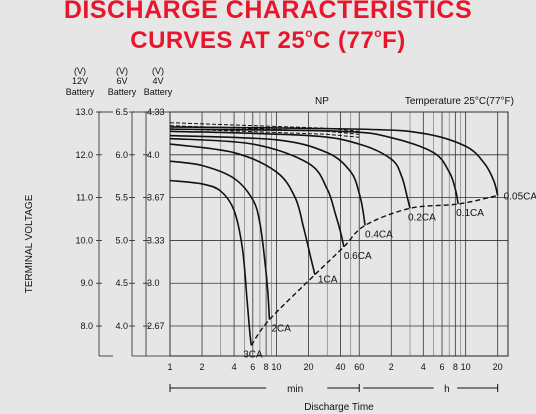  Describe the element at coordinates (264, 133) in the screenshot. I see `dashed-band-line` at that location.